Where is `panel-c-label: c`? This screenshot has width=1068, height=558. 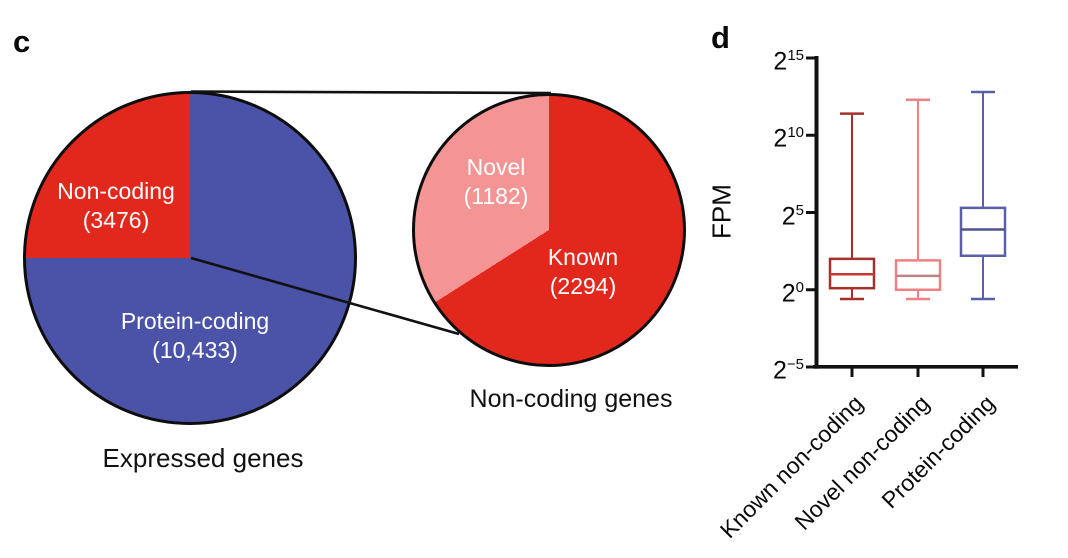 panel-c-label: c is located at coordinates (22, 41).